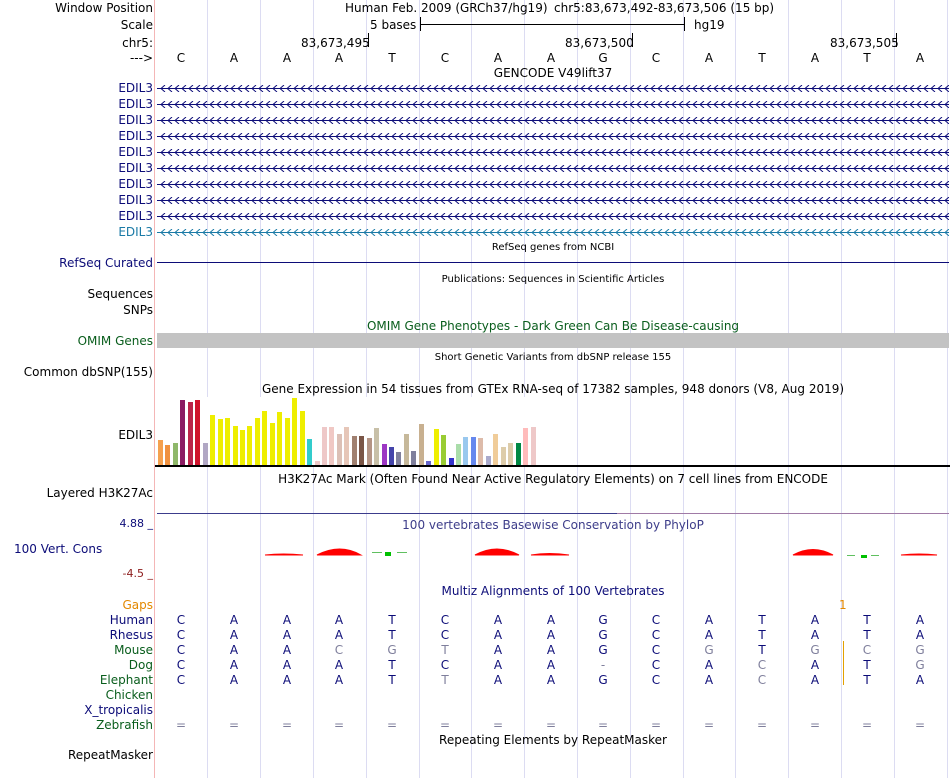 This screenshot has height=778, width=950. What do you see at coordinates (115, 341) in the screenshot?
I see `omim-genes-label: OMIM Genes` at bounding box center [115, 341].